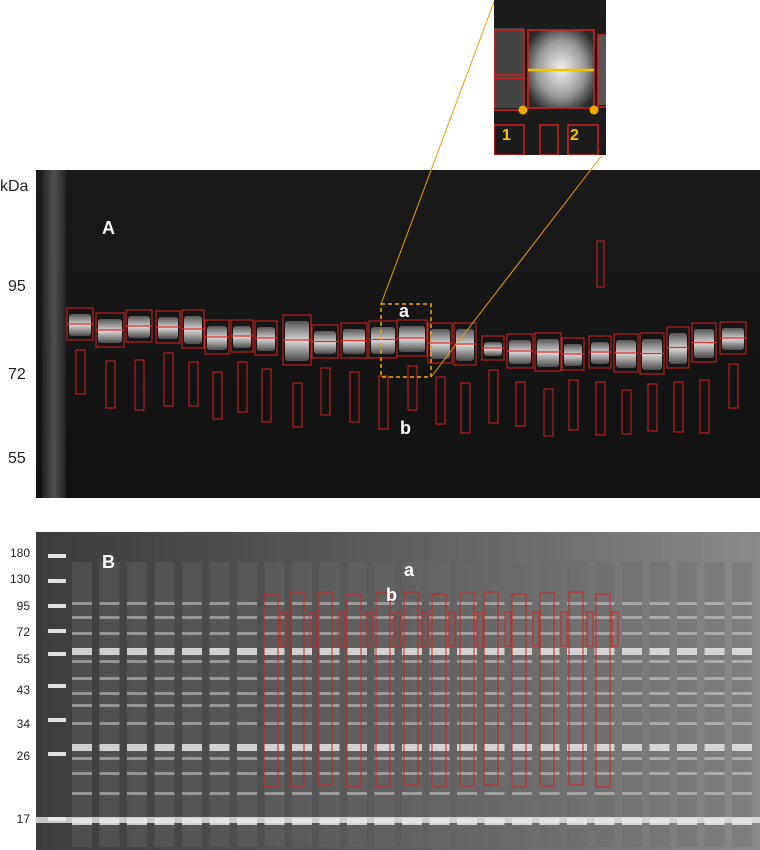  What do you see at coordinates (601, 71) in the screenshot?
I see `inset-box-right` at bounding box center [601, 71].